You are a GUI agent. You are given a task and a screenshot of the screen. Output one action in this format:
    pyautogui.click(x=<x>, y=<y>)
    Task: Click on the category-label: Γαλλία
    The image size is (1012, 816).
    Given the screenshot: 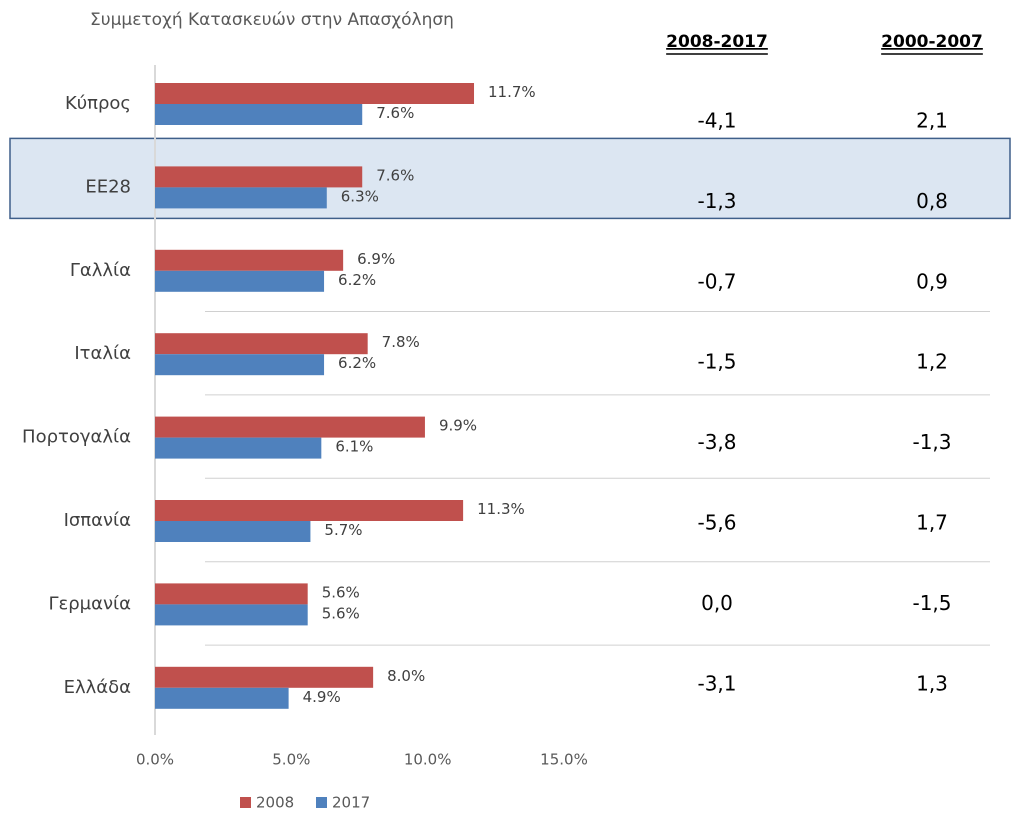 What is the action you would take?
    pyautogui.click(x=100, y=270)
    